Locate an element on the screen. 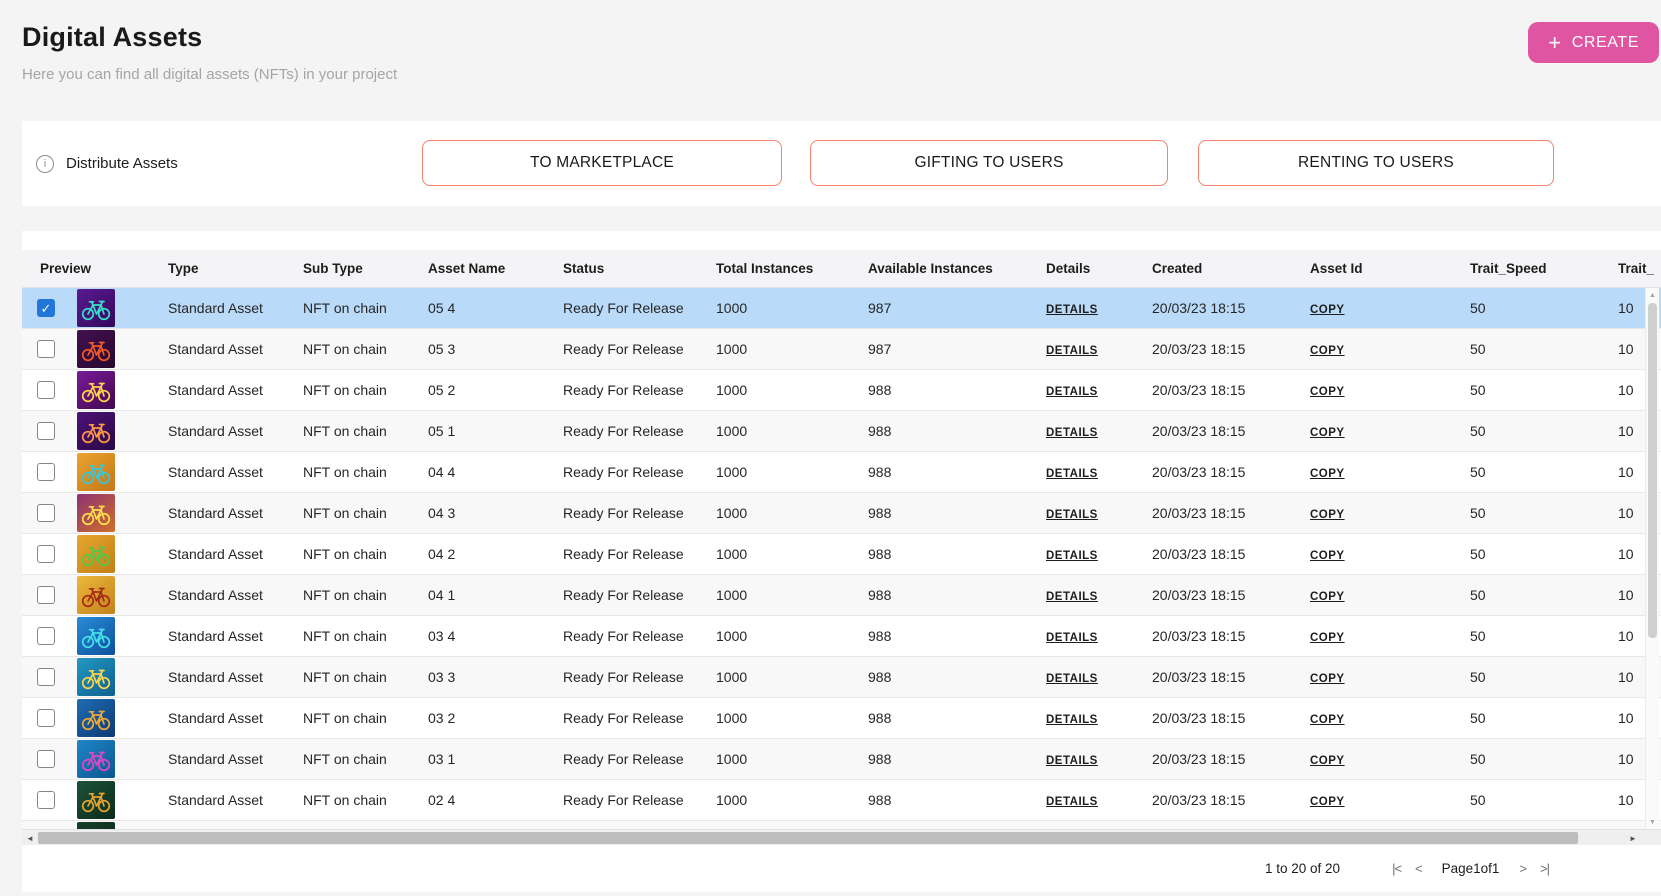 The width and height of the screenshot is (1661, 896). bicycle-icon is located at coordinates (96, 597).